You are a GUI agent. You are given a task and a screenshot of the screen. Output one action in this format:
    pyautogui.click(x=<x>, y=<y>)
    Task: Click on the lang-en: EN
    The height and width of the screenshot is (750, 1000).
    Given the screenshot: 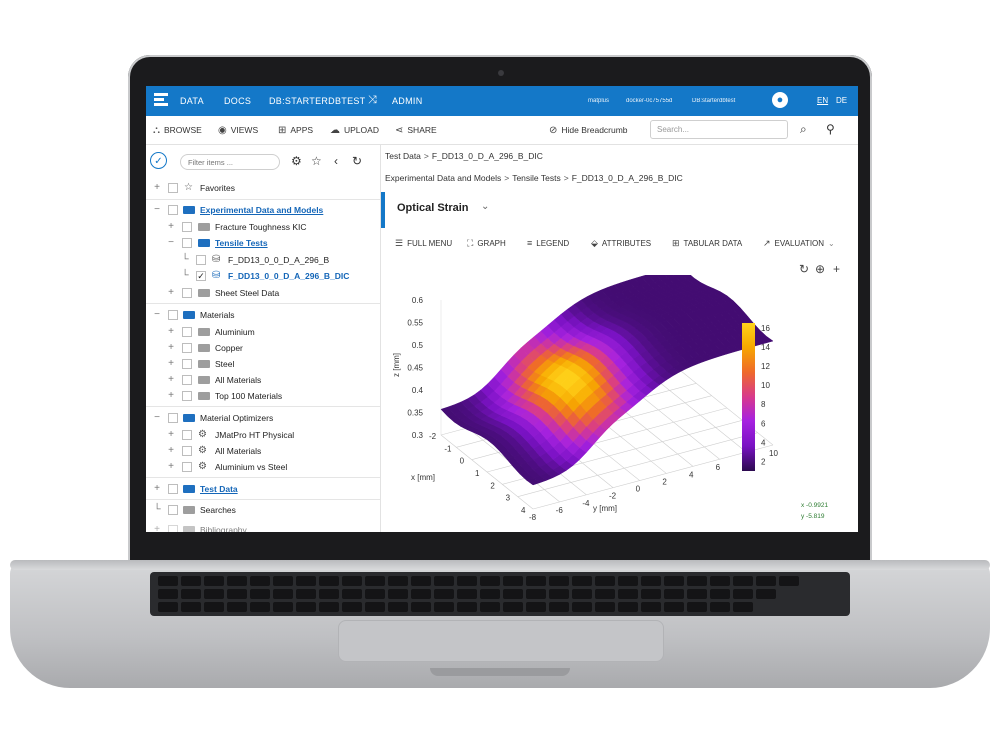 What is the action you would take?
    pyautogui.click(x=823, y=100)
    